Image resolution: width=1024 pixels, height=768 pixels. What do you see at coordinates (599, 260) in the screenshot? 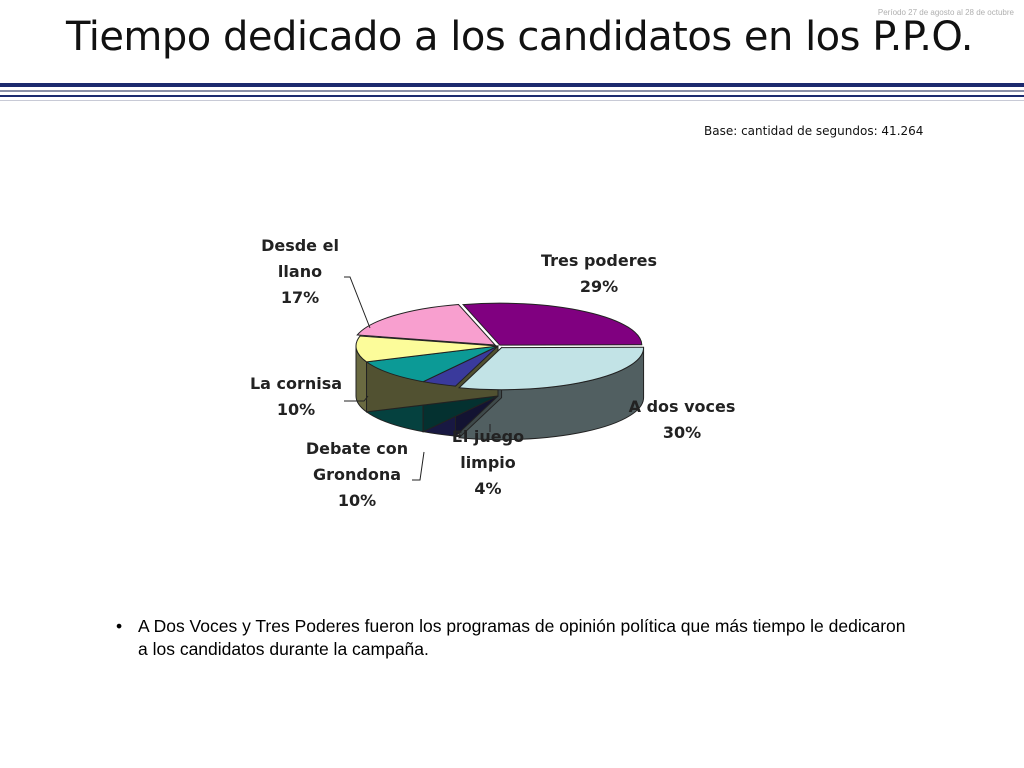
I see `slice-label-line: Tres poderes` at bounding box center [599, 260].